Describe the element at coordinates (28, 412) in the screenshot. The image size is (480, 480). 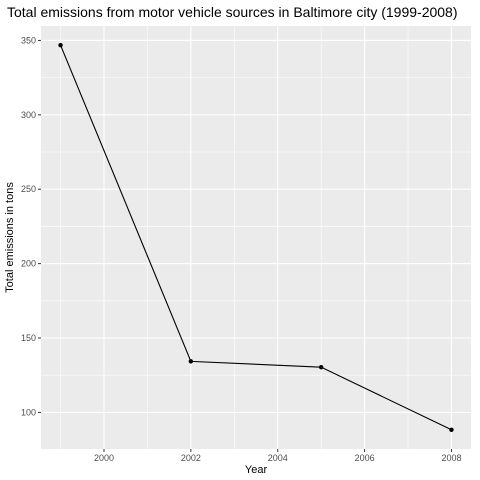
I see `y-tick-label: 100` at that location.